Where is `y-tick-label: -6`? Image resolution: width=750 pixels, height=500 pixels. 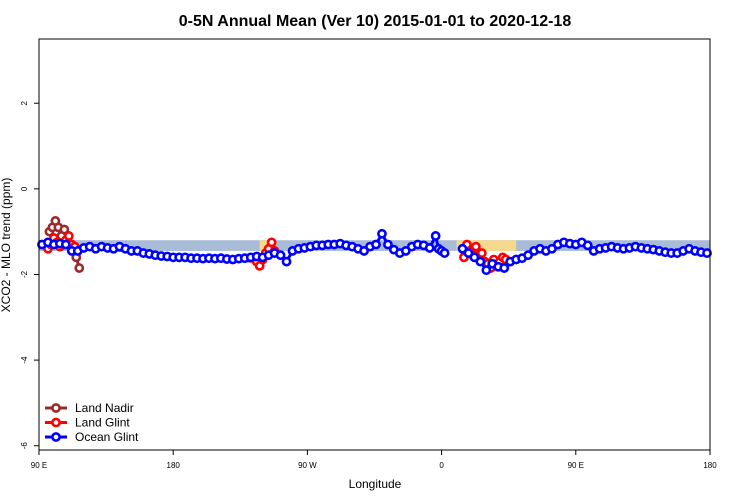
y-tick-label: -6 is located at coordinates (24, 446).